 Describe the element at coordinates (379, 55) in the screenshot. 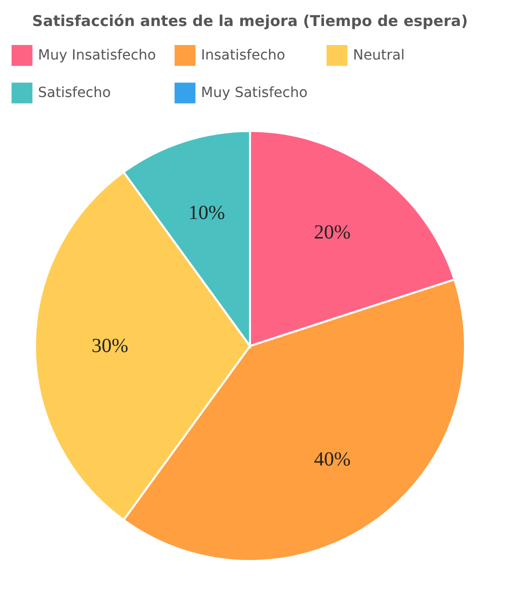

I see `legend-label: Neutral` at that location.